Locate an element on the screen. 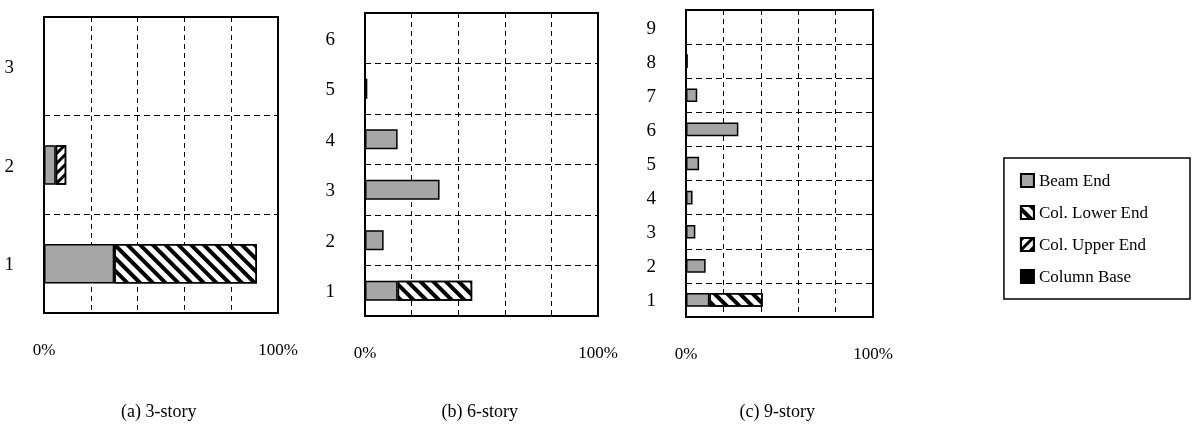 Image resolution: width=1203 pixels, height=437 pixels. legend-label: Column Base is located at coordinates (1085, 276).